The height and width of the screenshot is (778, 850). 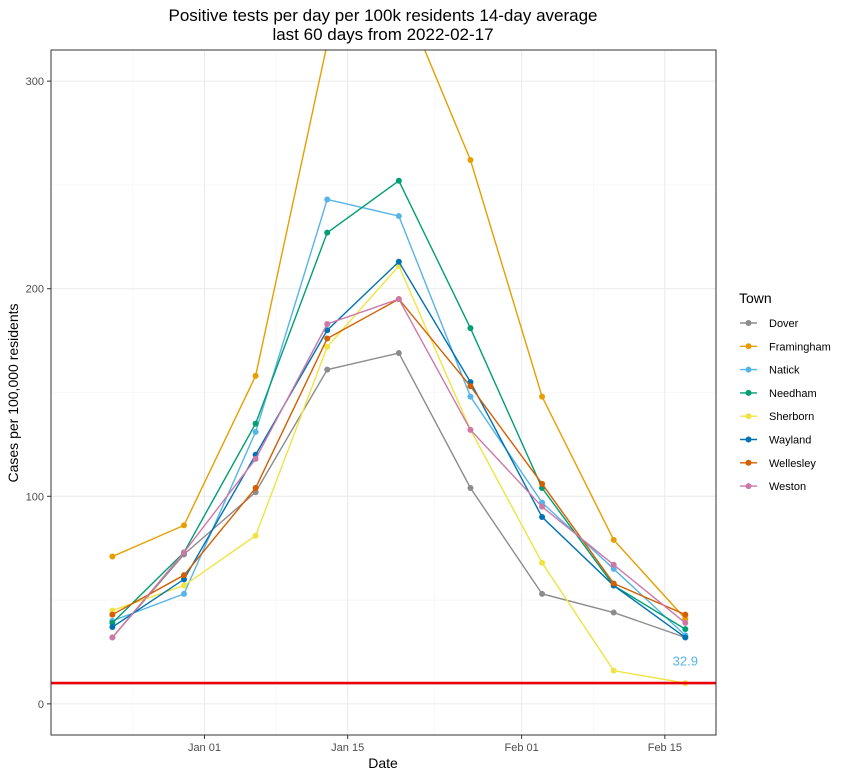 I want to click on legend-item-dover: Dover, so click(x=769, y=324).